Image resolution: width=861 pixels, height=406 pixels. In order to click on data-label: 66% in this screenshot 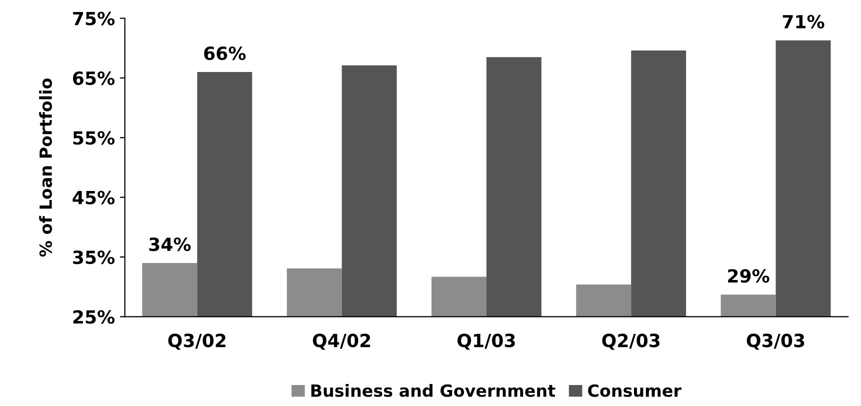, I will do `click(225, 53)`.